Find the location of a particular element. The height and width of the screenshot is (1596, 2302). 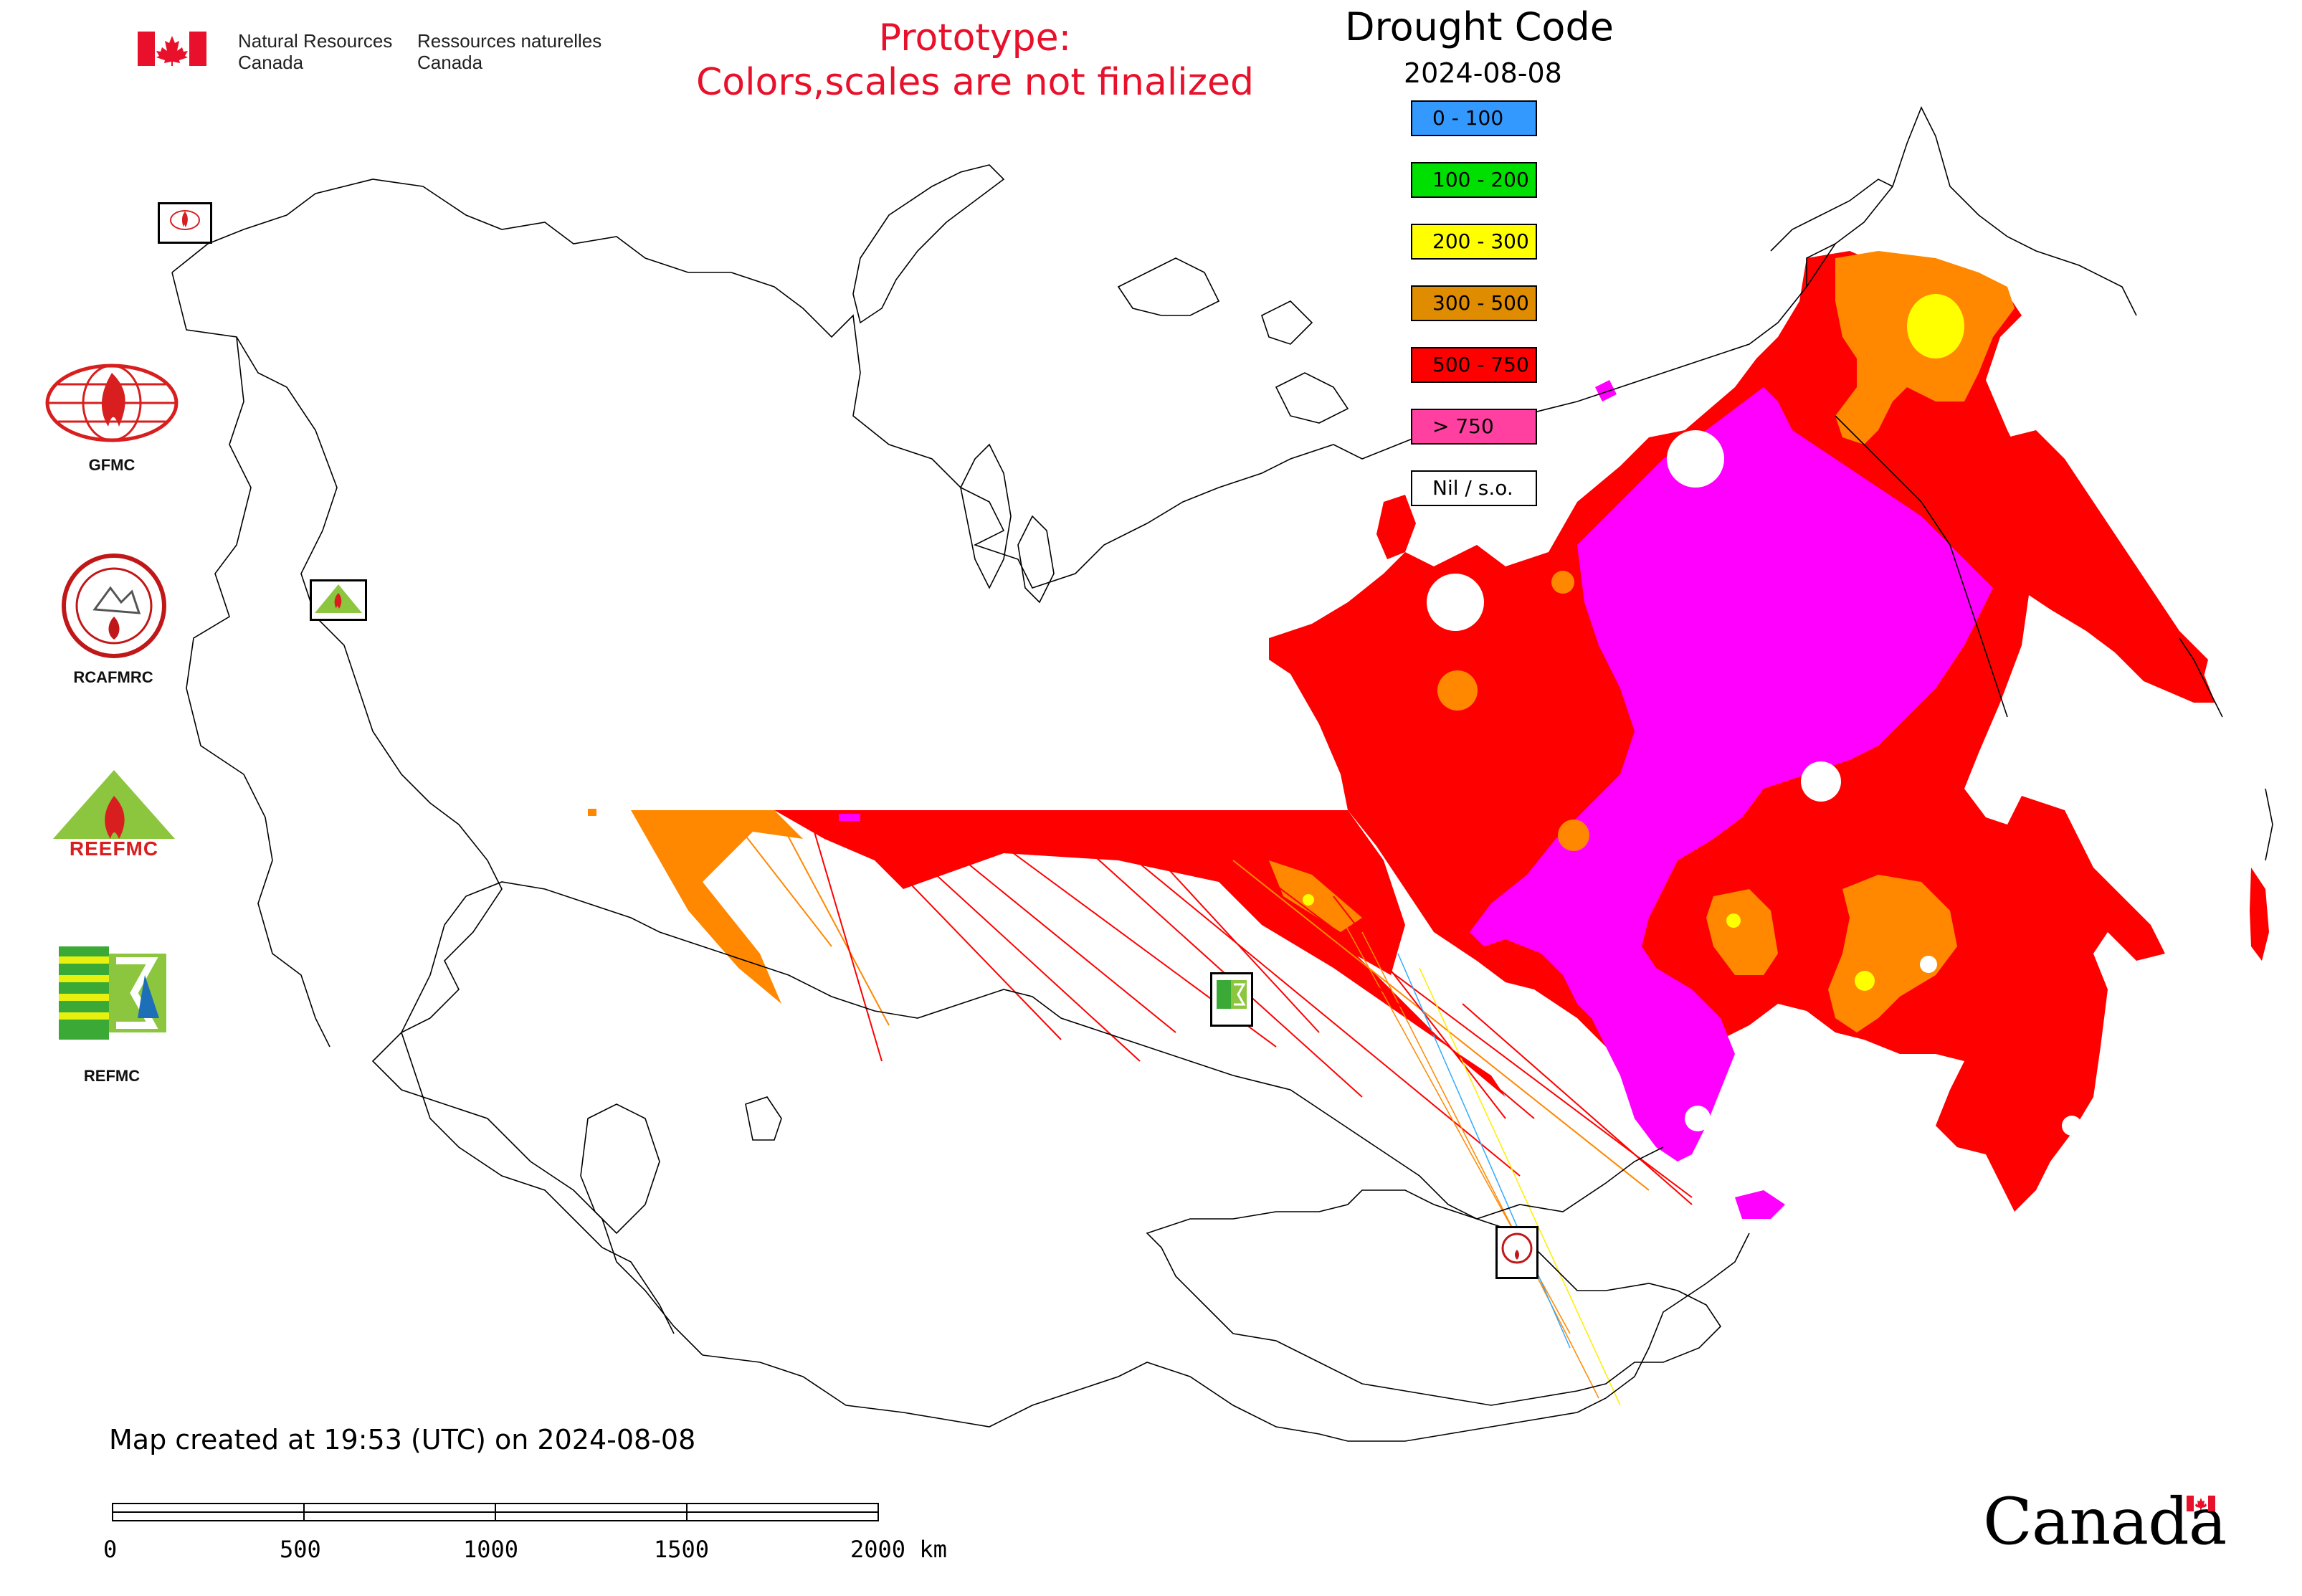

reefmc-marker-icon is located at coordinates (339, 598).